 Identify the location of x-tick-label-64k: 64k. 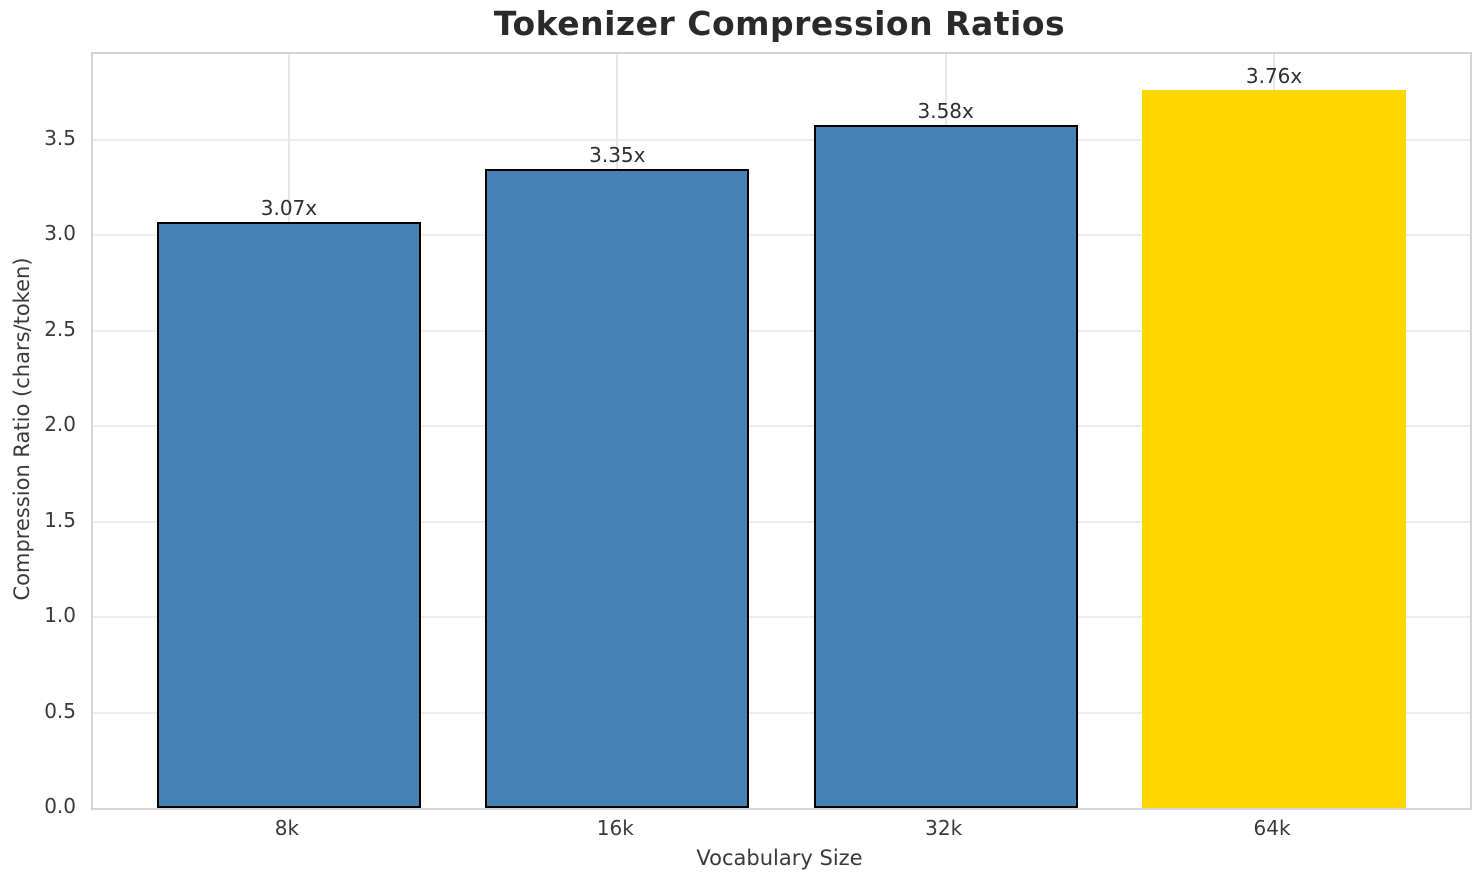
(1272, 828).